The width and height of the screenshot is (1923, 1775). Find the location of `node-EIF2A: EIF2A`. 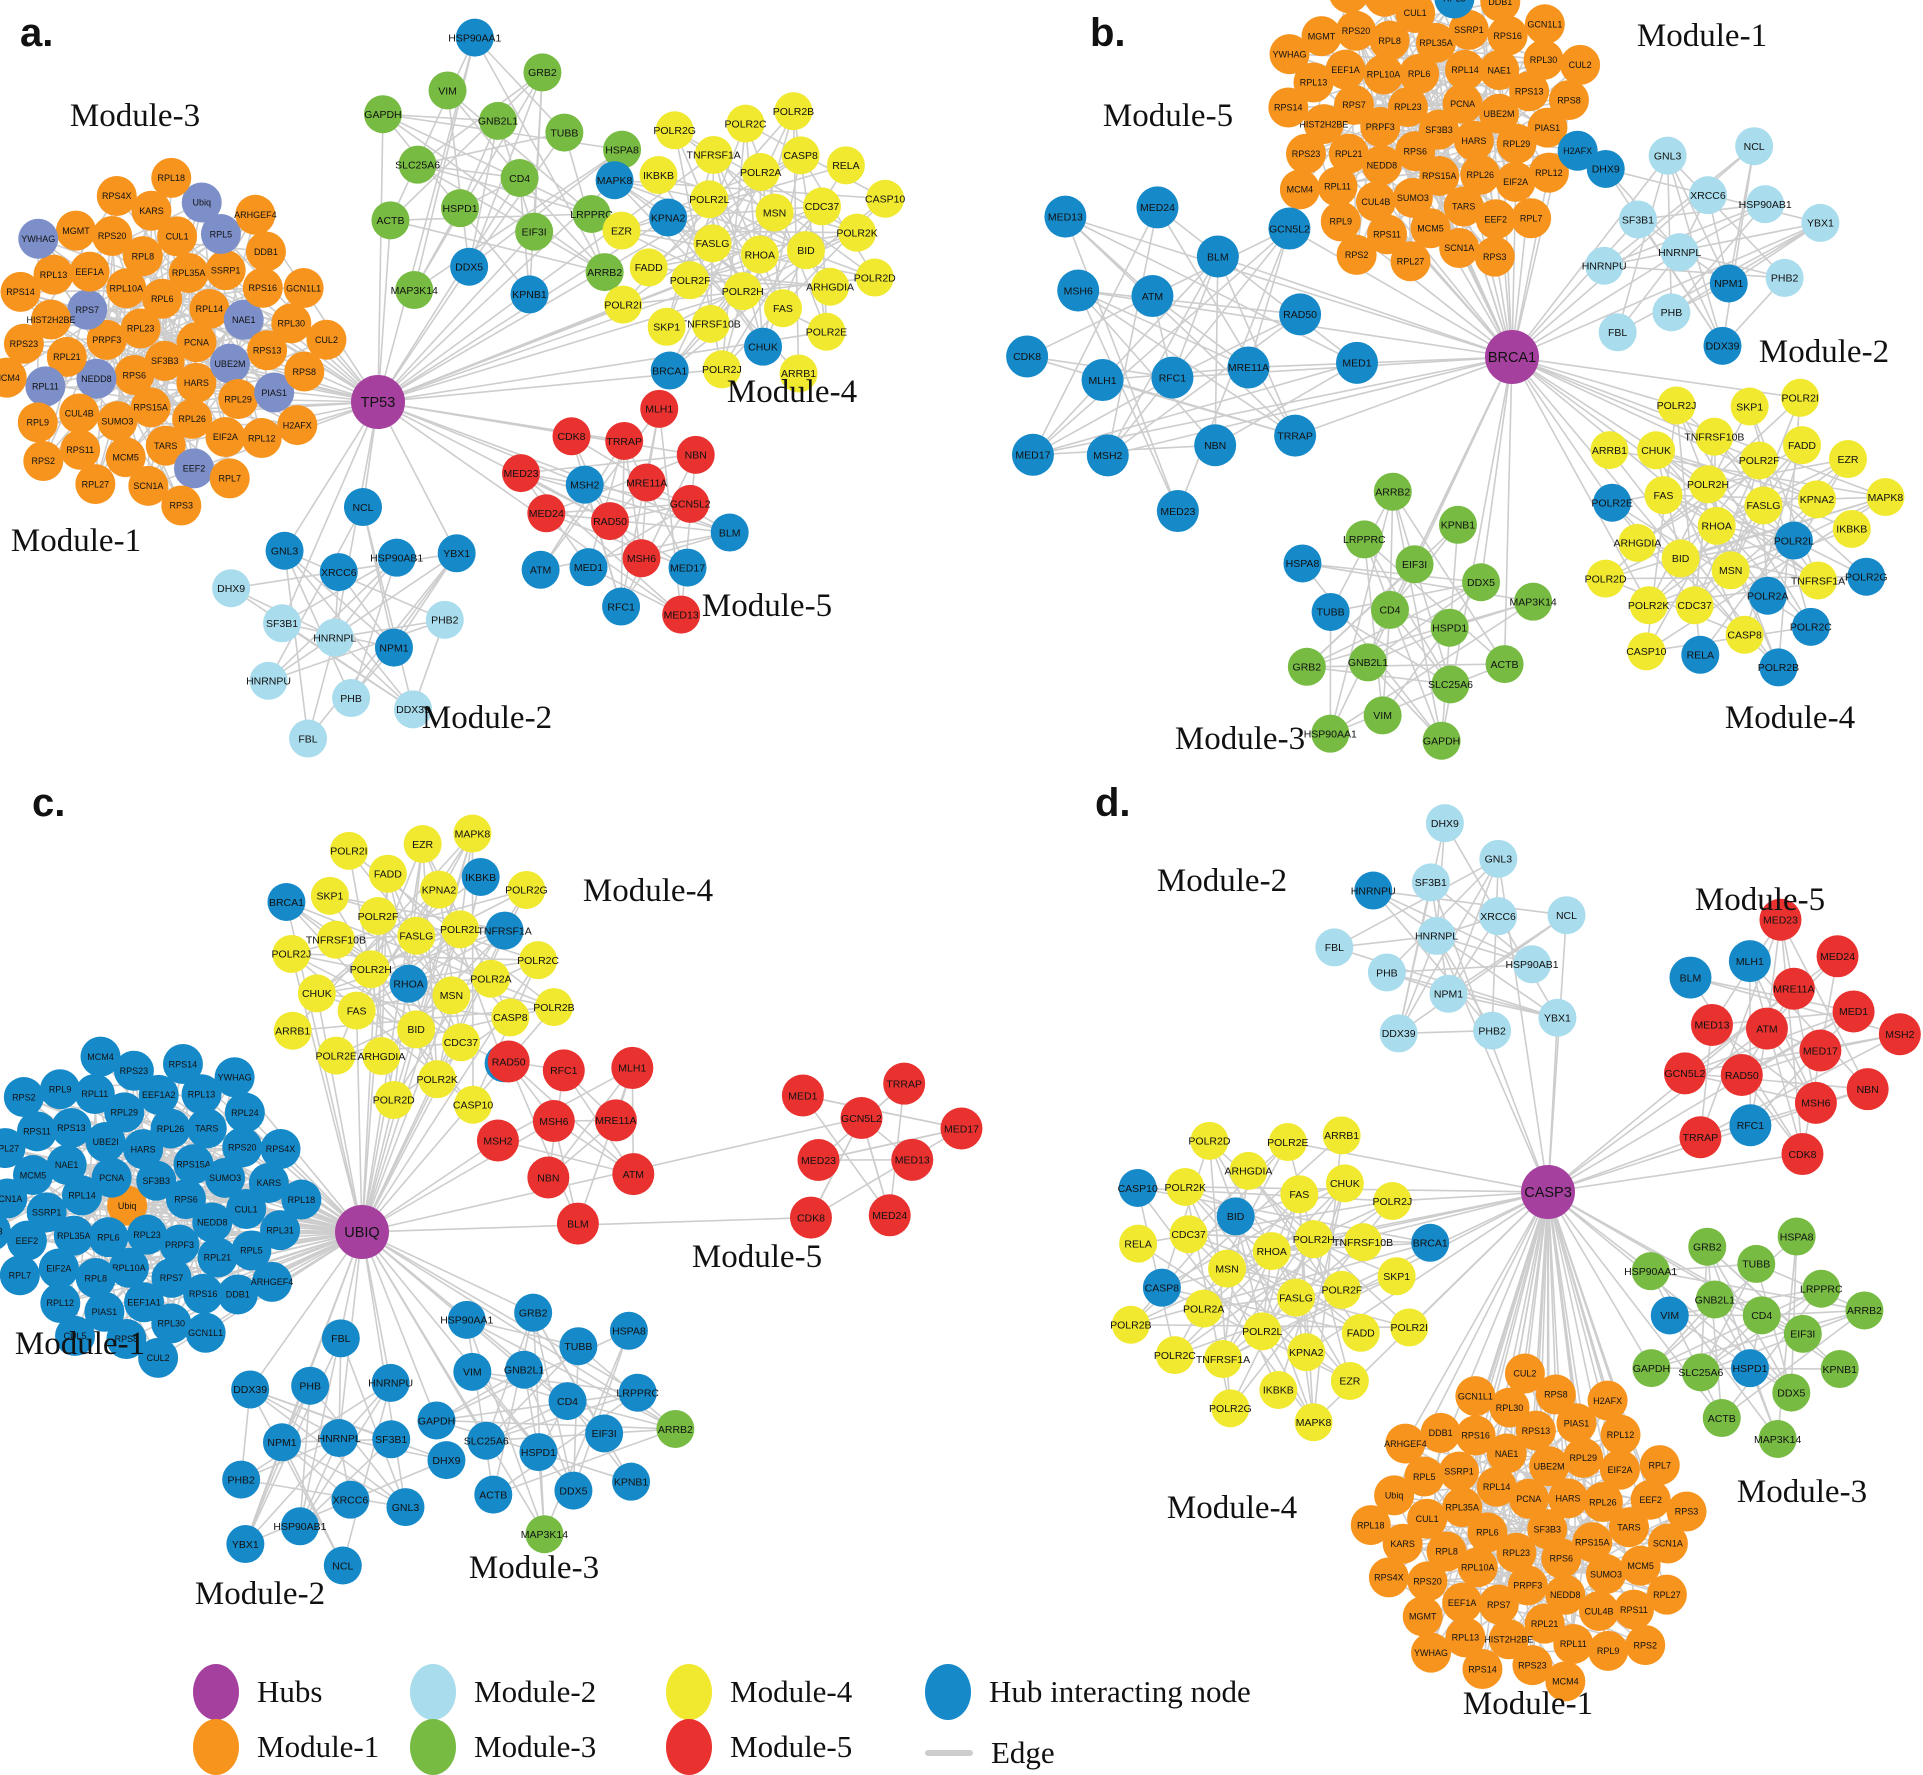

node-EIF2A: EIF2A is located at coordinates (1619, 1469).